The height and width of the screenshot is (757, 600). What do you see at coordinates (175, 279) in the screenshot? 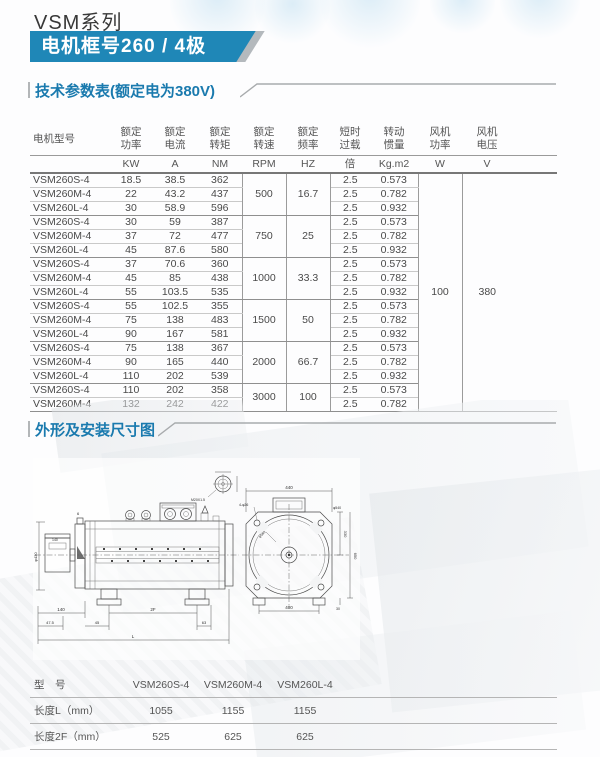
I see `spec-cell: 85` at bounding box center [175, 279].